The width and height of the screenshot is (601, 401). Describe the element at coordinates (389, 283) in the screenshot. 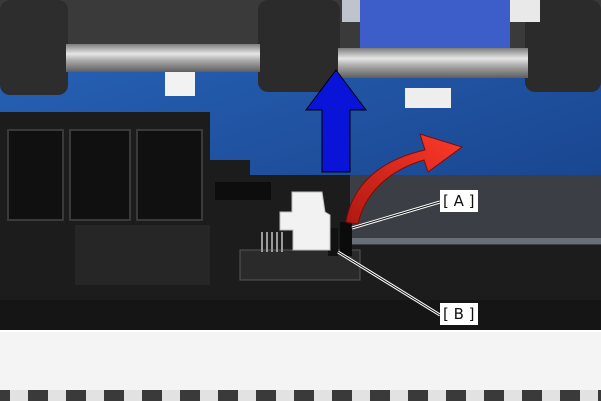

I see `leader-line-b-core` at that location.